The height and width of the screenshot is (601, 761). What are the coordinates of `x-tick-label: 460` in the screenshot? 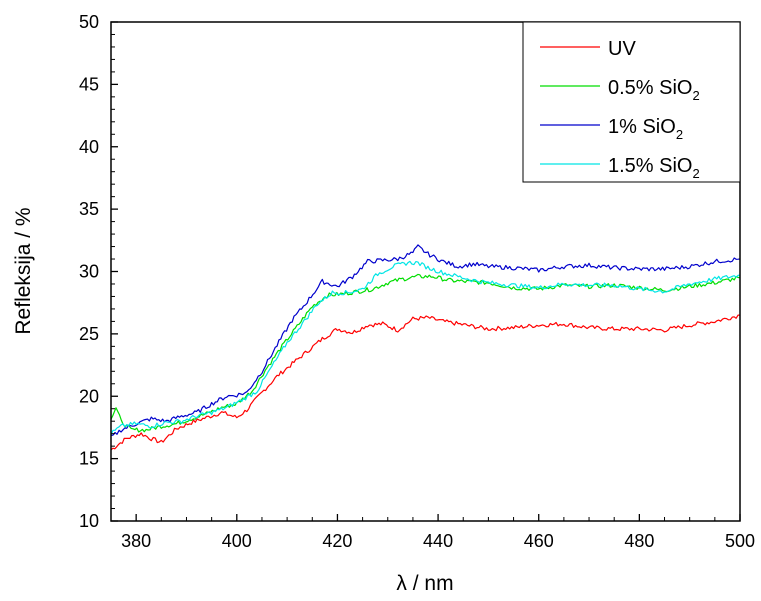 It's located at (539, 541).